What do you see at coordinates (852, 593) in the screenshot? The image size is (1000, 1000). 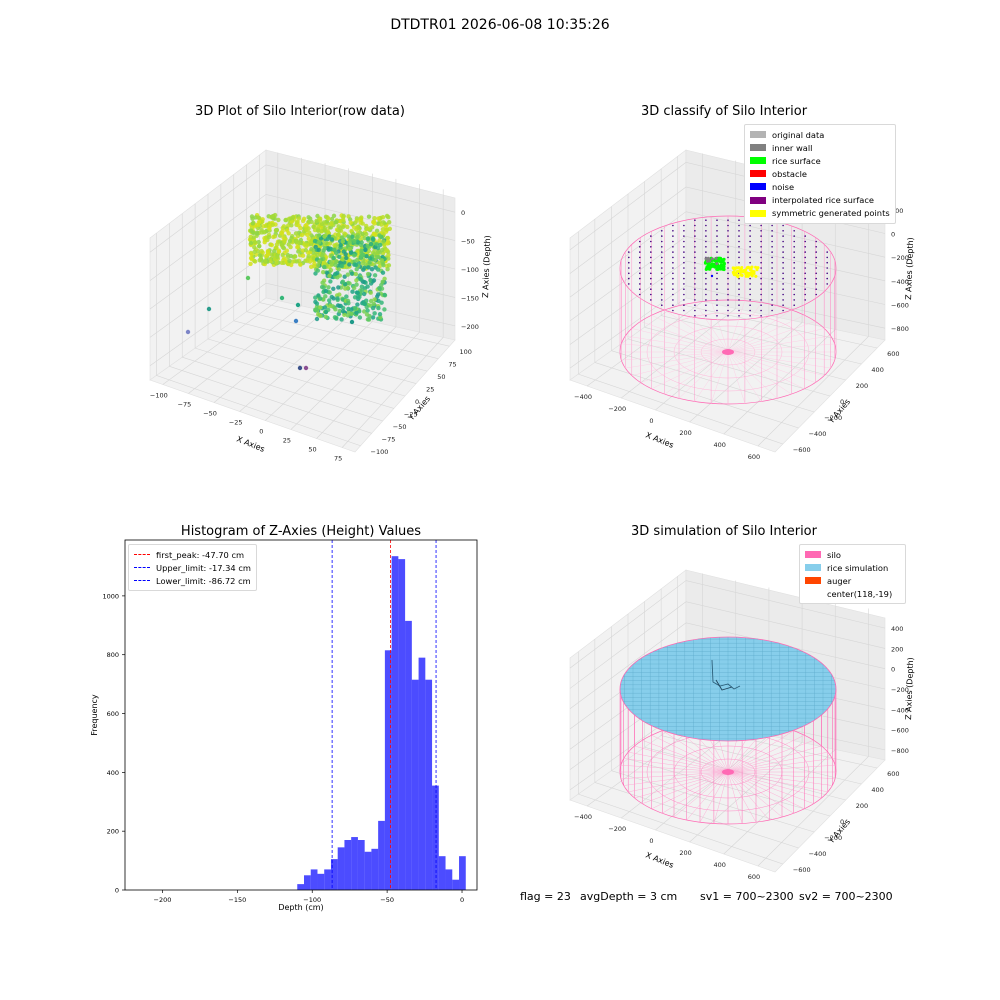 I see `legend-item: center(118,-19)` at bounding box center [852, 593].